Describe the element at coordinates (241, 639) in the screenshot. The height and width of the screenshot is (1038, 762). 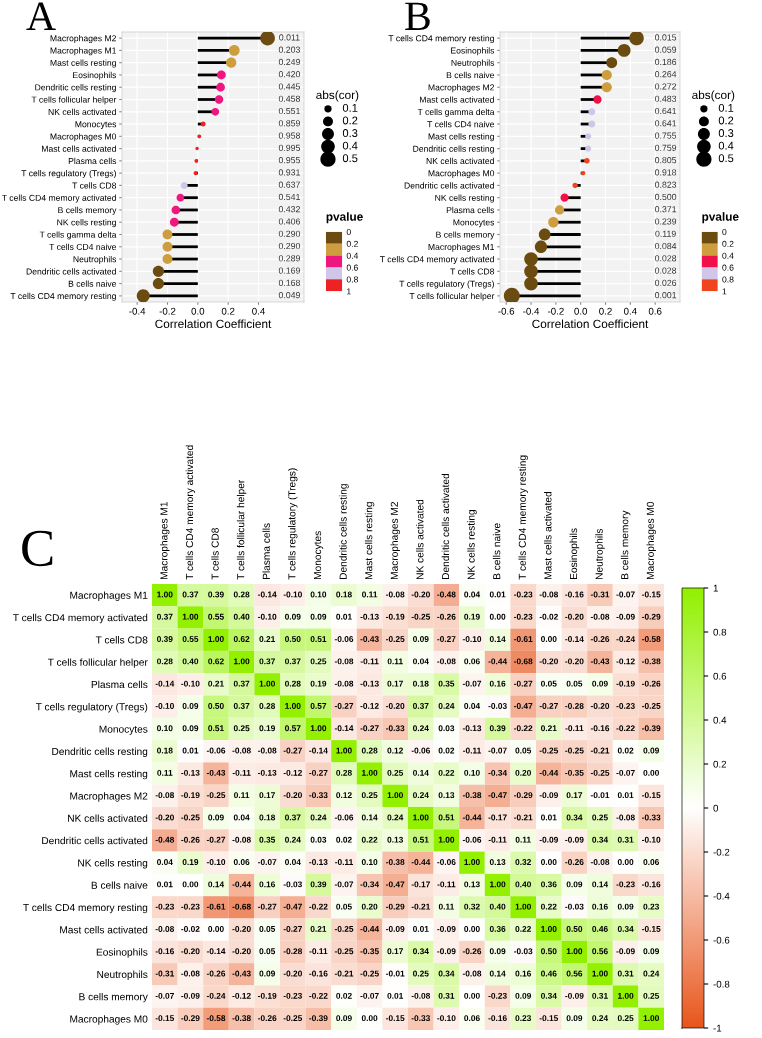
I see `data-label: 0.62` at that location.